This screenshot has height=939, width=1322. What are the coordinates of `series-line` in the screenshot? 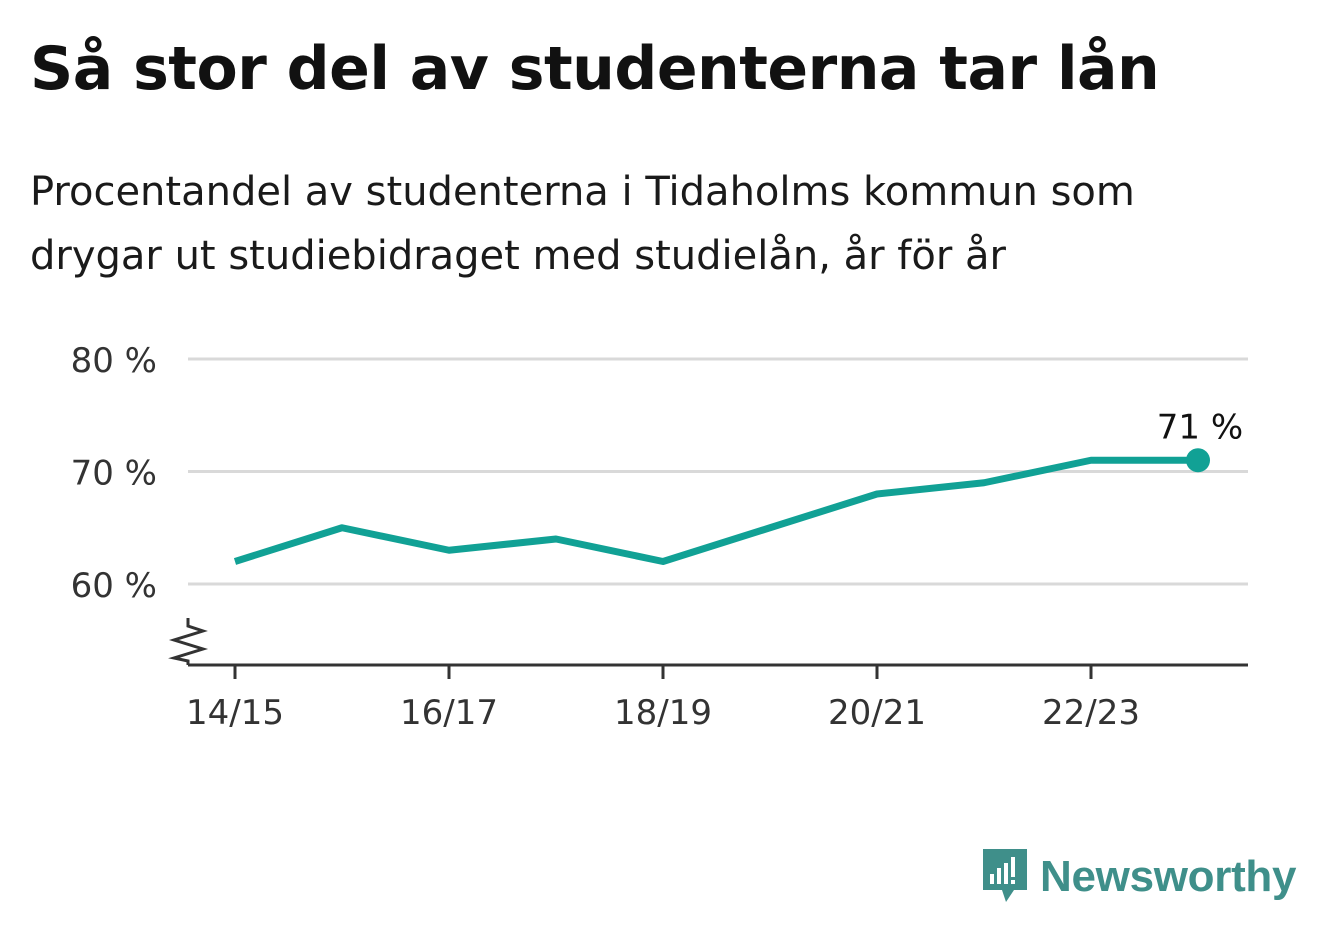 It's located at (715, 510).